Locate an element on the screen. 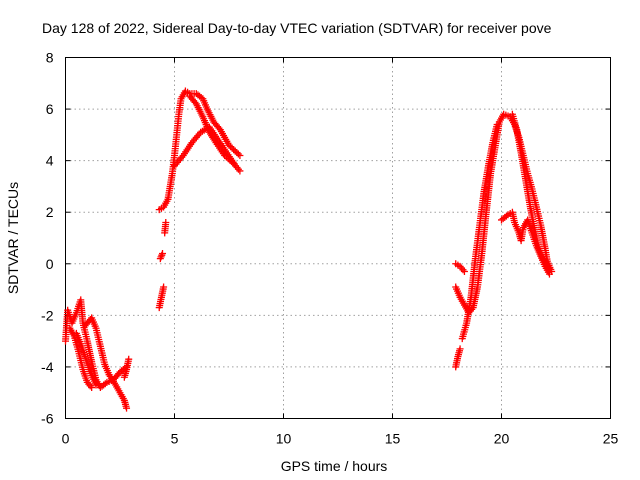  y-tick-label: 4 is located at coordinates (50, 161).